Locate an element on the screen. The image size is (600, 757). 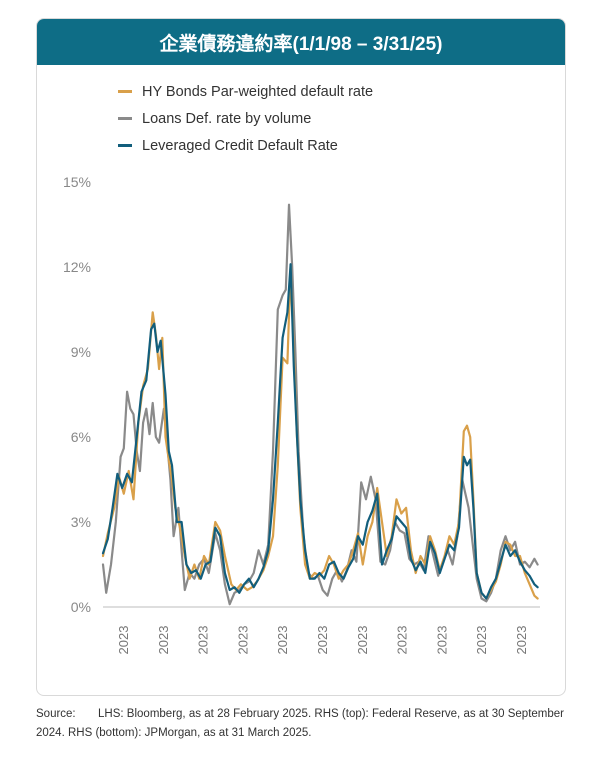
source-label: Source: is located at coordinates (56, 714).